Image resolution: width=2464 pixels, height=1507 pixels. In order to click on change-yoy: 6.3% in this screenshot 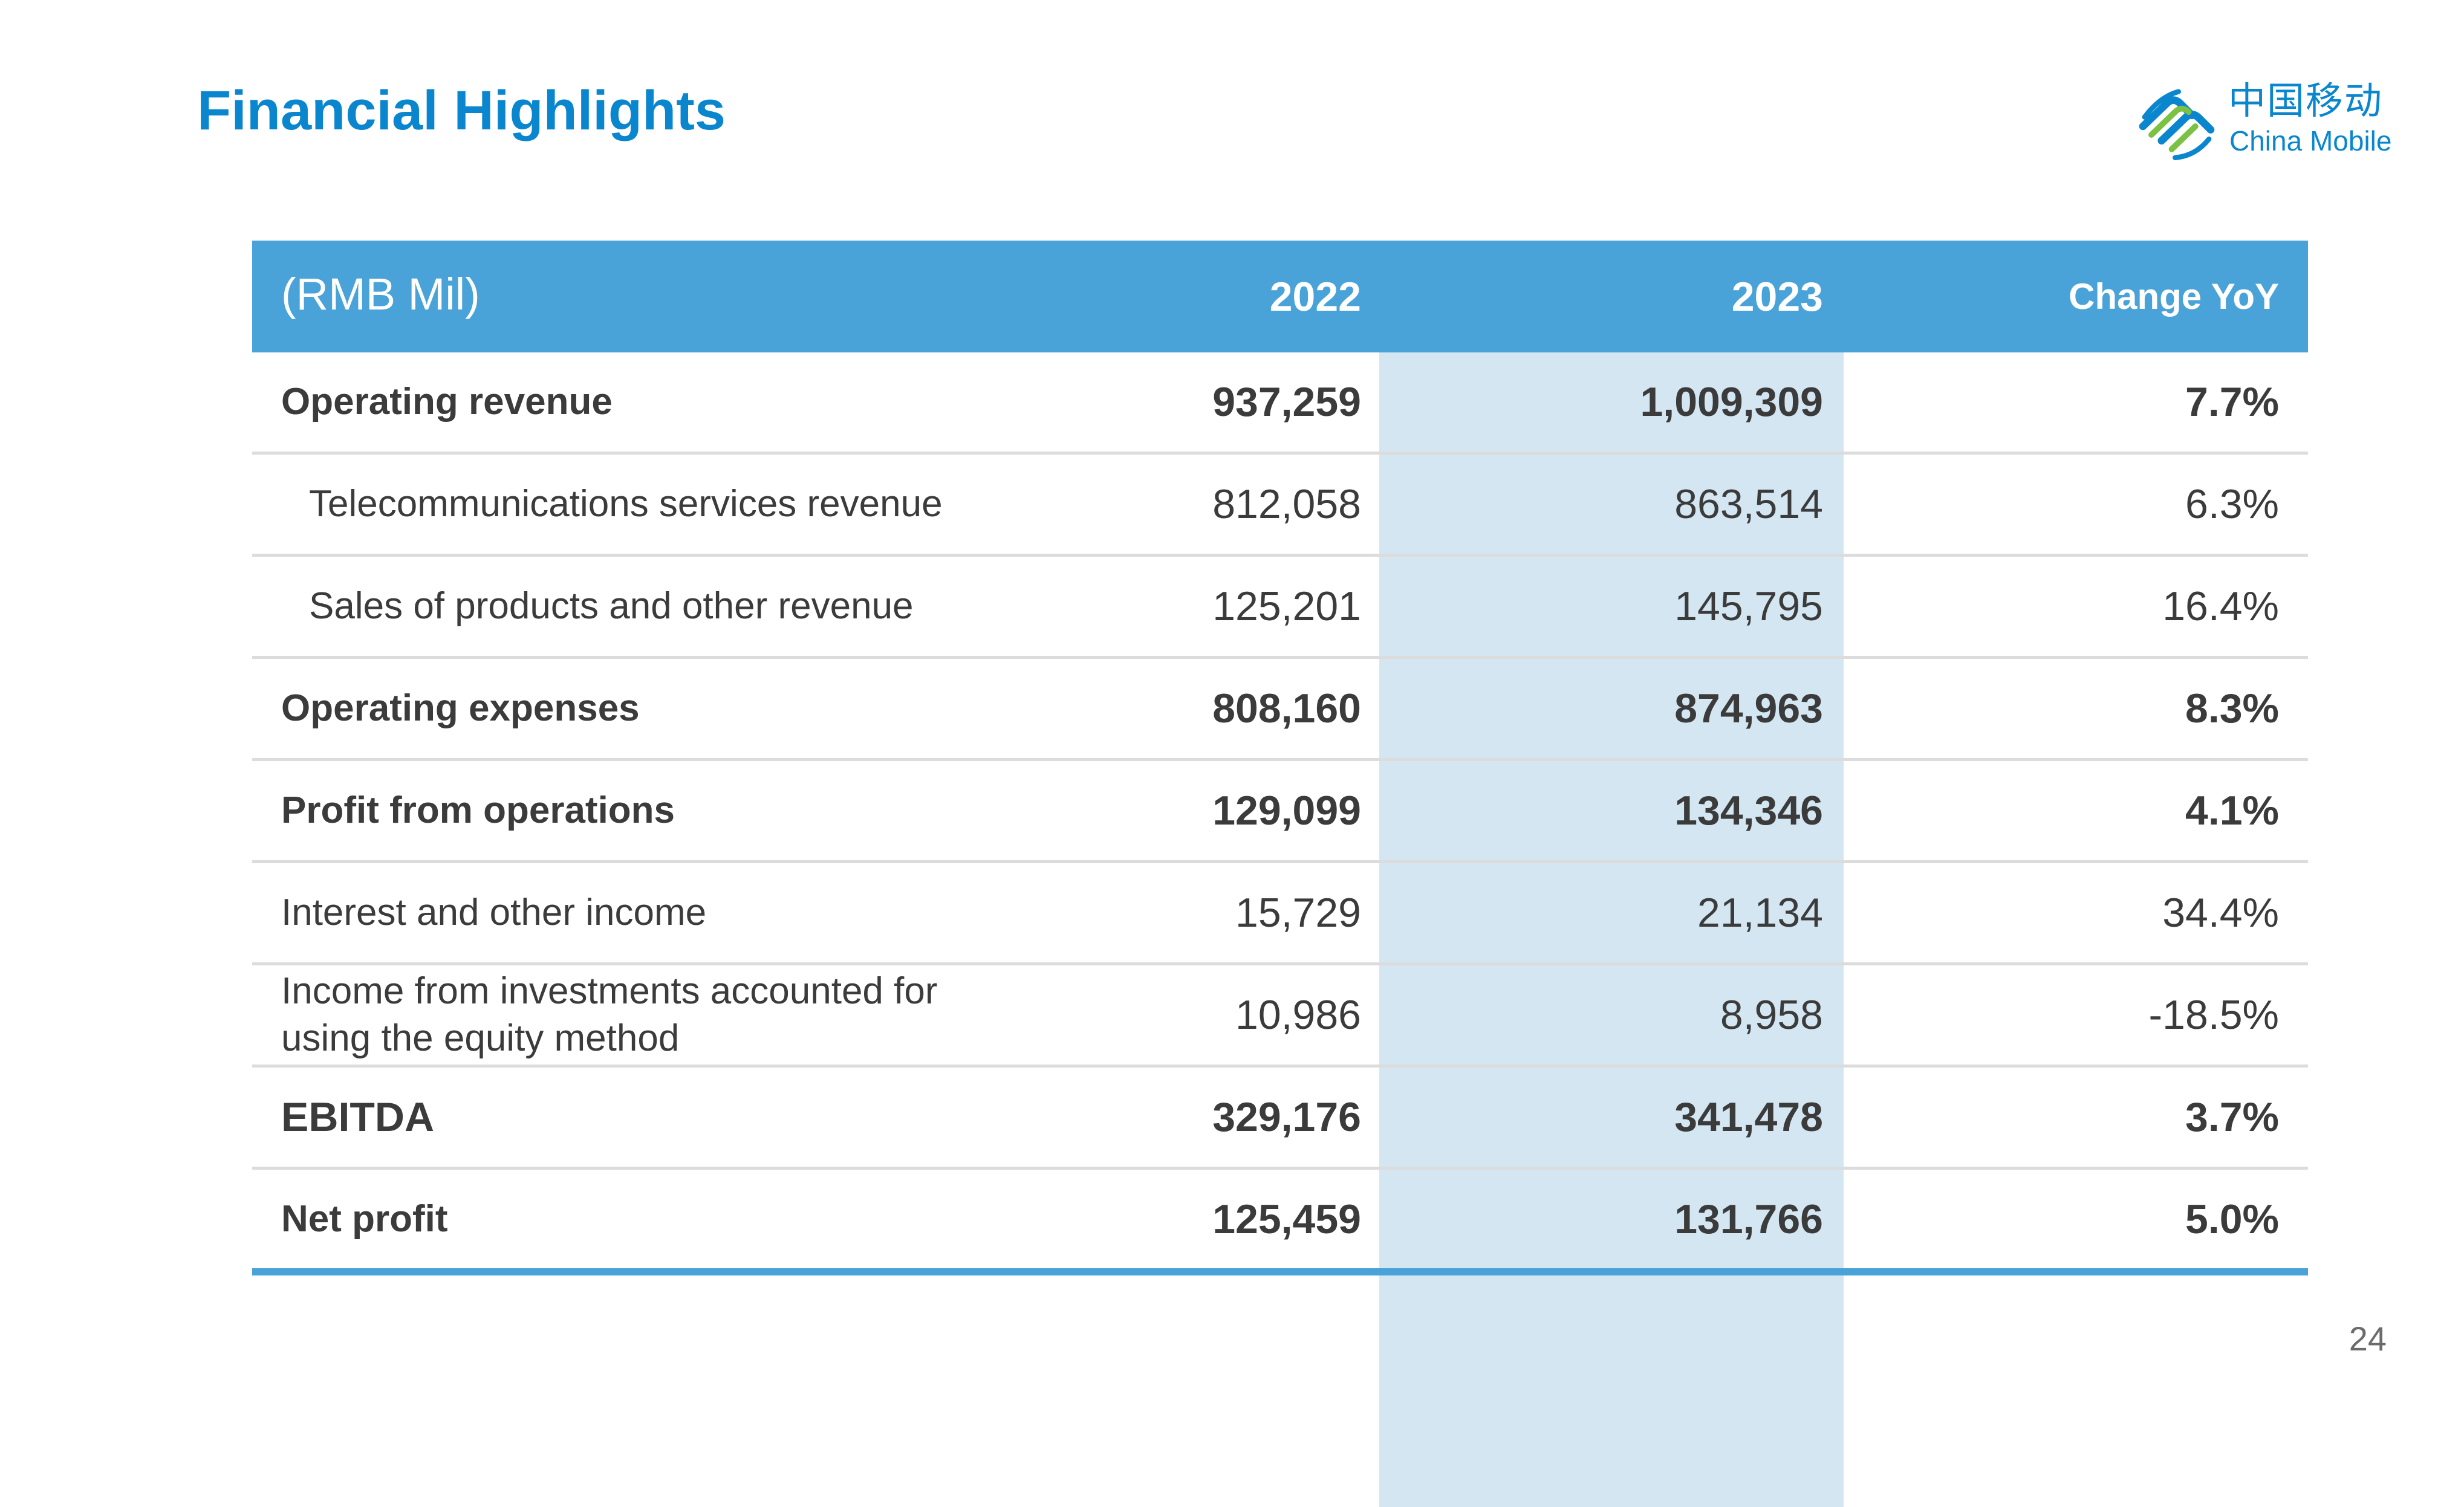, I will do `click(2232, 504)`.